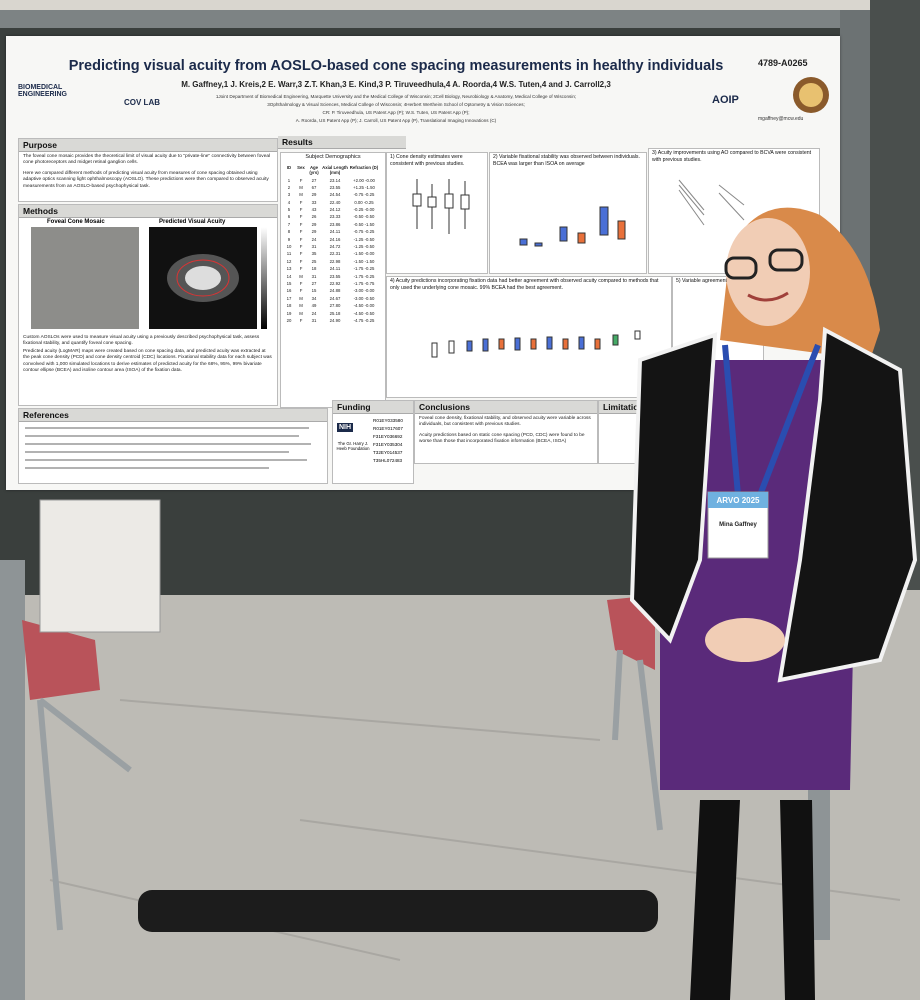 This screenshot has width=920, height=1000. I want to click on table-cell: -4.50 -0.00, so click(364, 306).